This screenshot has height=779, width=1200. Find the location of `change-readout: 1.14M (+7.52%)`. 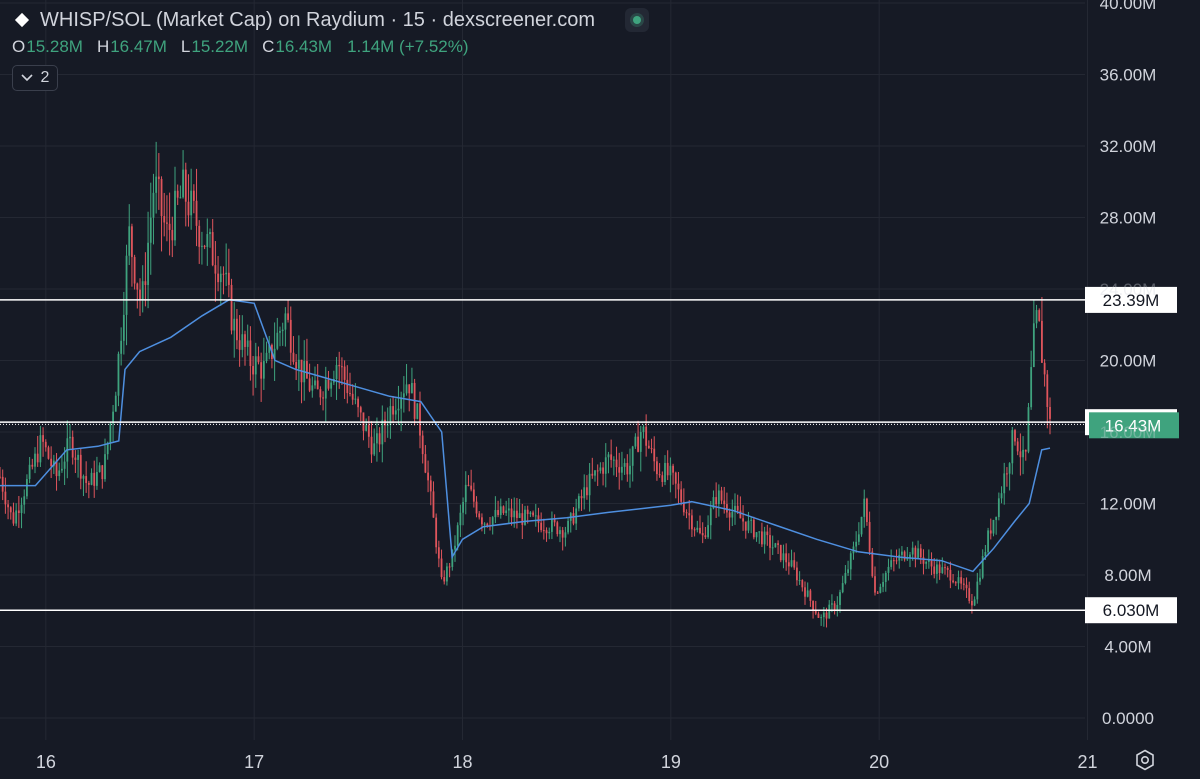

change-readout: 1.14M (+7.52%) is located at coordinates (408, 46).